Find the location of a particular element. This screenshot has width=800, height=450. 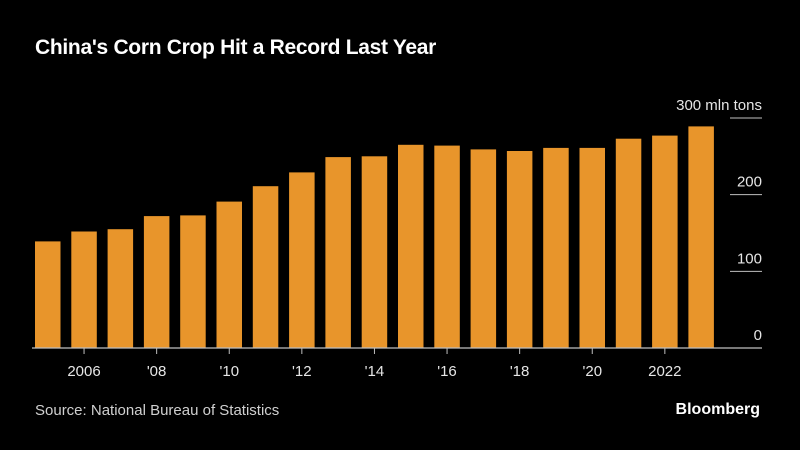

bar-2013 is located at coordinates (338, 252).